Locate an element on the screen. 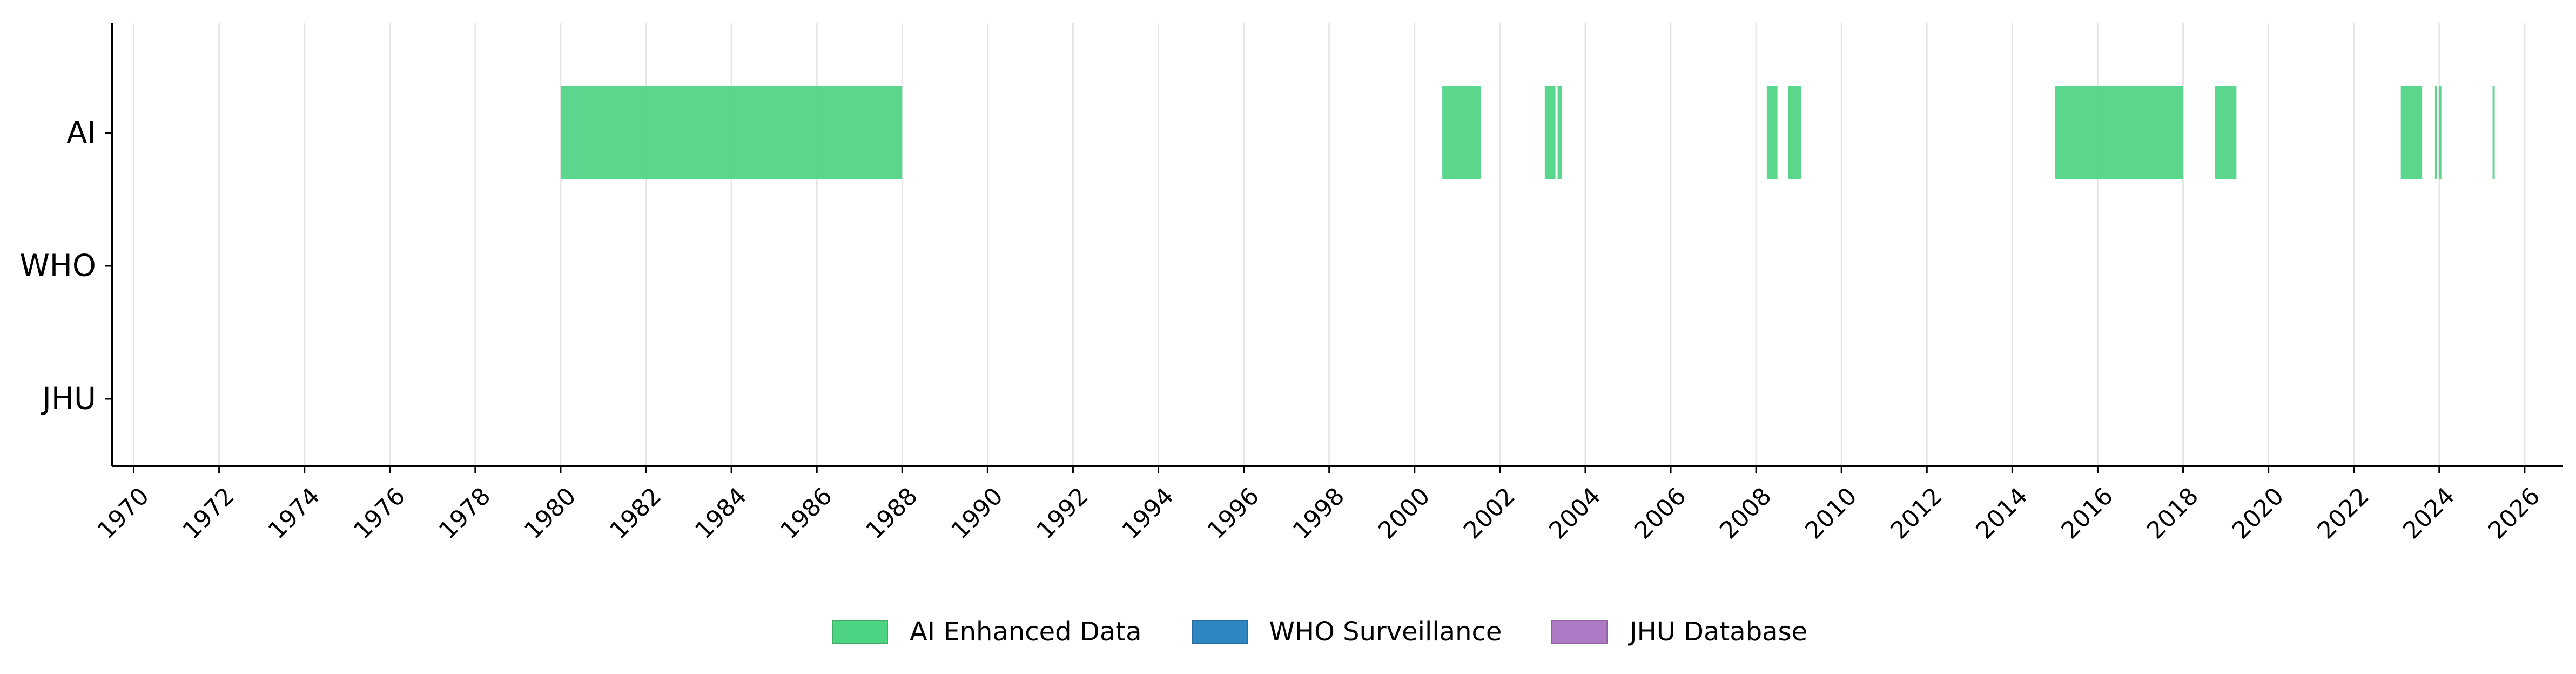 The image size is (2576, 674). x-tick-label-1996: 1996 is located at coordinates (1234, 513).